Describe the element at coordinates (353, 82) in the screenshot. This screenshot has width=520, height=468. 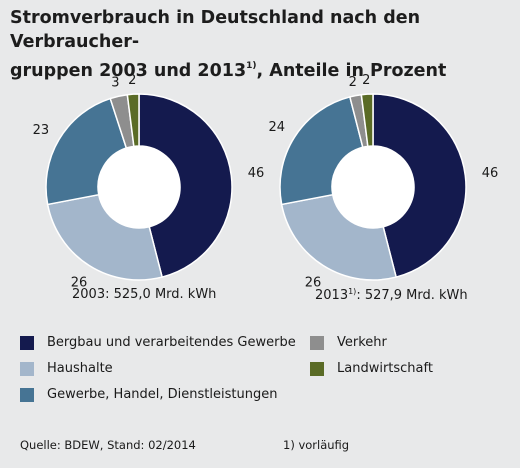
I see `data-label-2013-verkehr: 2` at that location.